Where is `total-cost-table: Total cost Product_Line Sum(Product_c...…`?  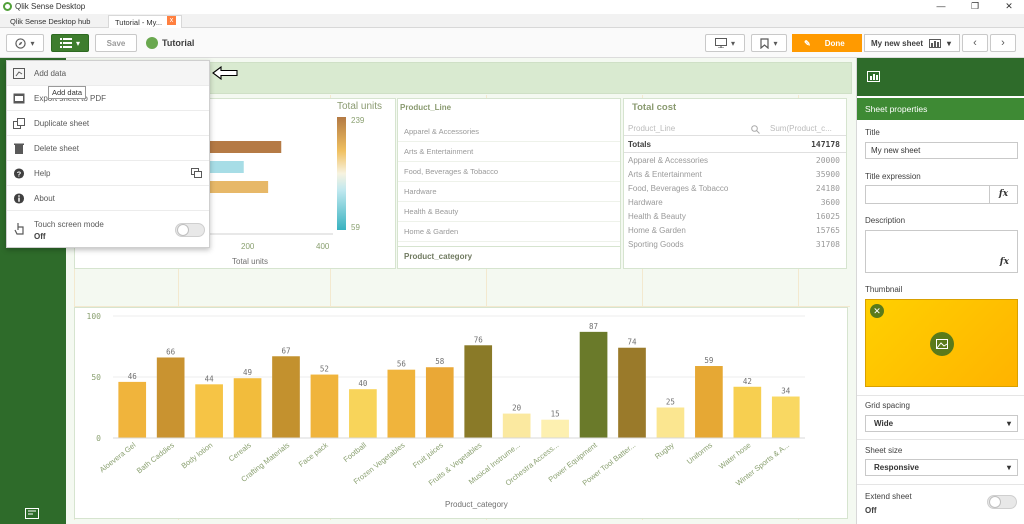
total-cost-table: Total cost Product_Line Sum(Product_c...… is located at coordinates (735, 183).